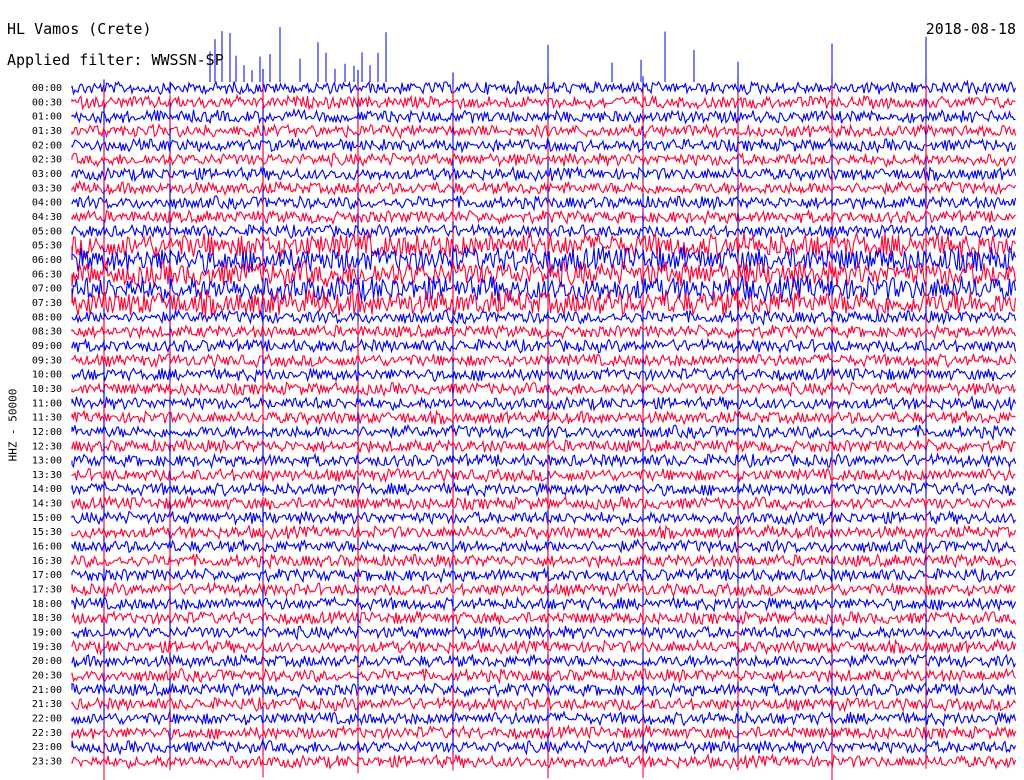 This screenshot has height=780, width=1024. What do you see at coordinates (115, 60) in the screenshot?
I see `filter-label: Applied filter: WWSSN-SP` at bounding box center [115, 60].